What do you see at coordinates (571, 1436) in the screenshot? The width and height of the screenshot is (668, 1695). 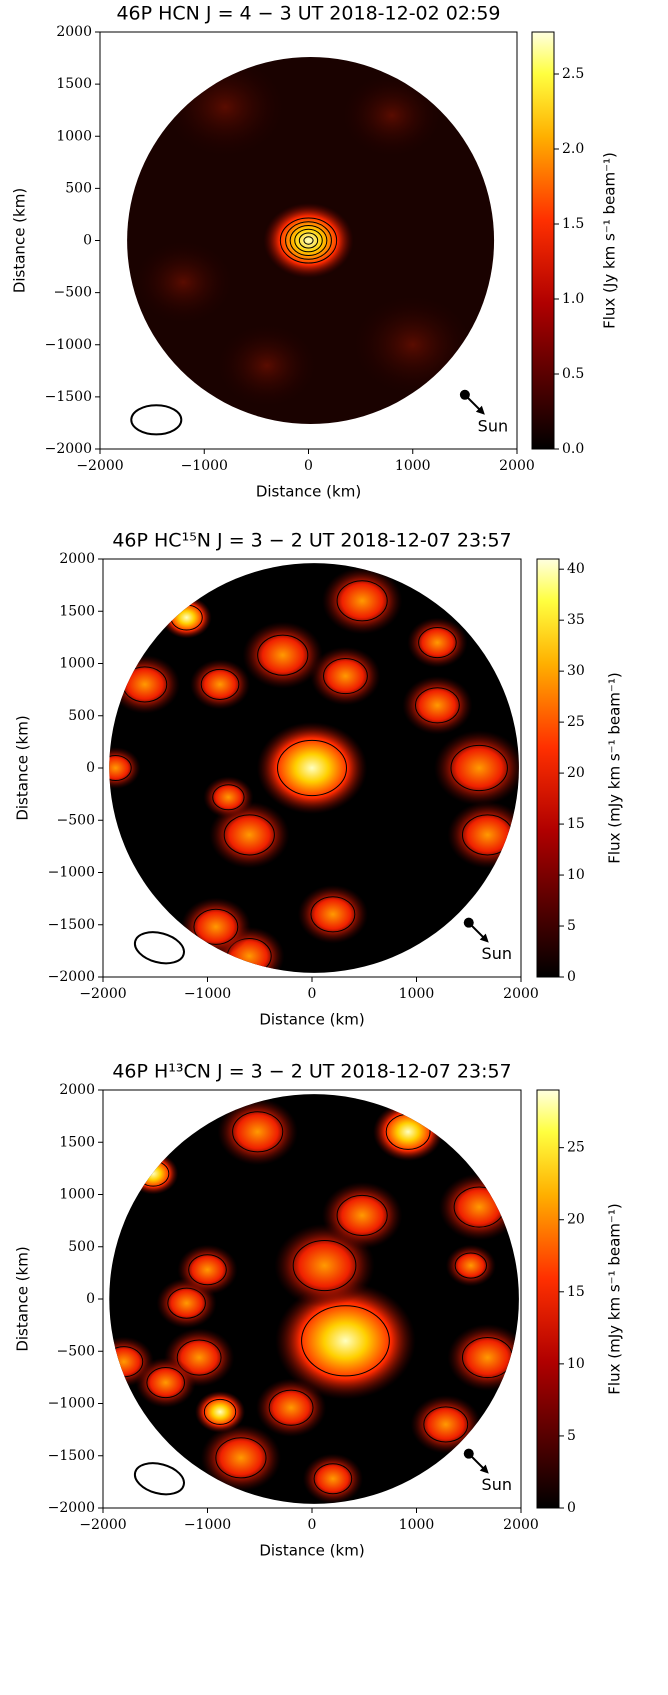 I see `colorbar-tick-label: 5` at bounding box center [571, 1436].